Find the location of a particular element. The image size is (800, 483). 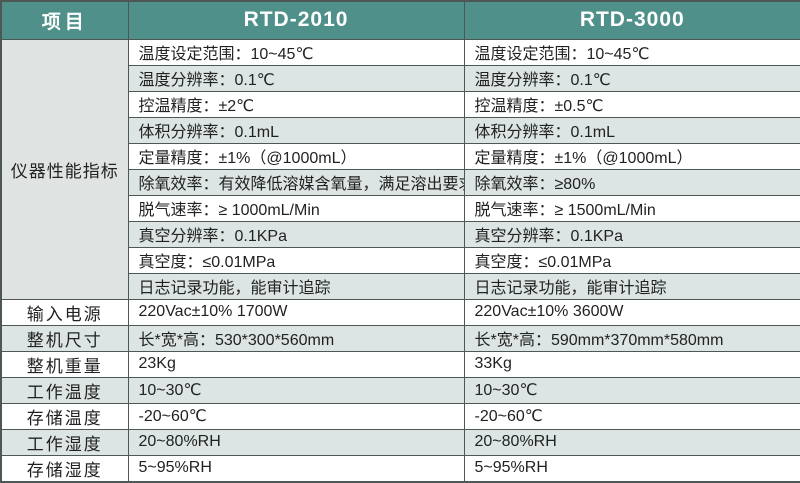

cell-rtd2010-degas-rate: 脱气速率：≥ 1000mL/Min is located at coordinates (296, 208).